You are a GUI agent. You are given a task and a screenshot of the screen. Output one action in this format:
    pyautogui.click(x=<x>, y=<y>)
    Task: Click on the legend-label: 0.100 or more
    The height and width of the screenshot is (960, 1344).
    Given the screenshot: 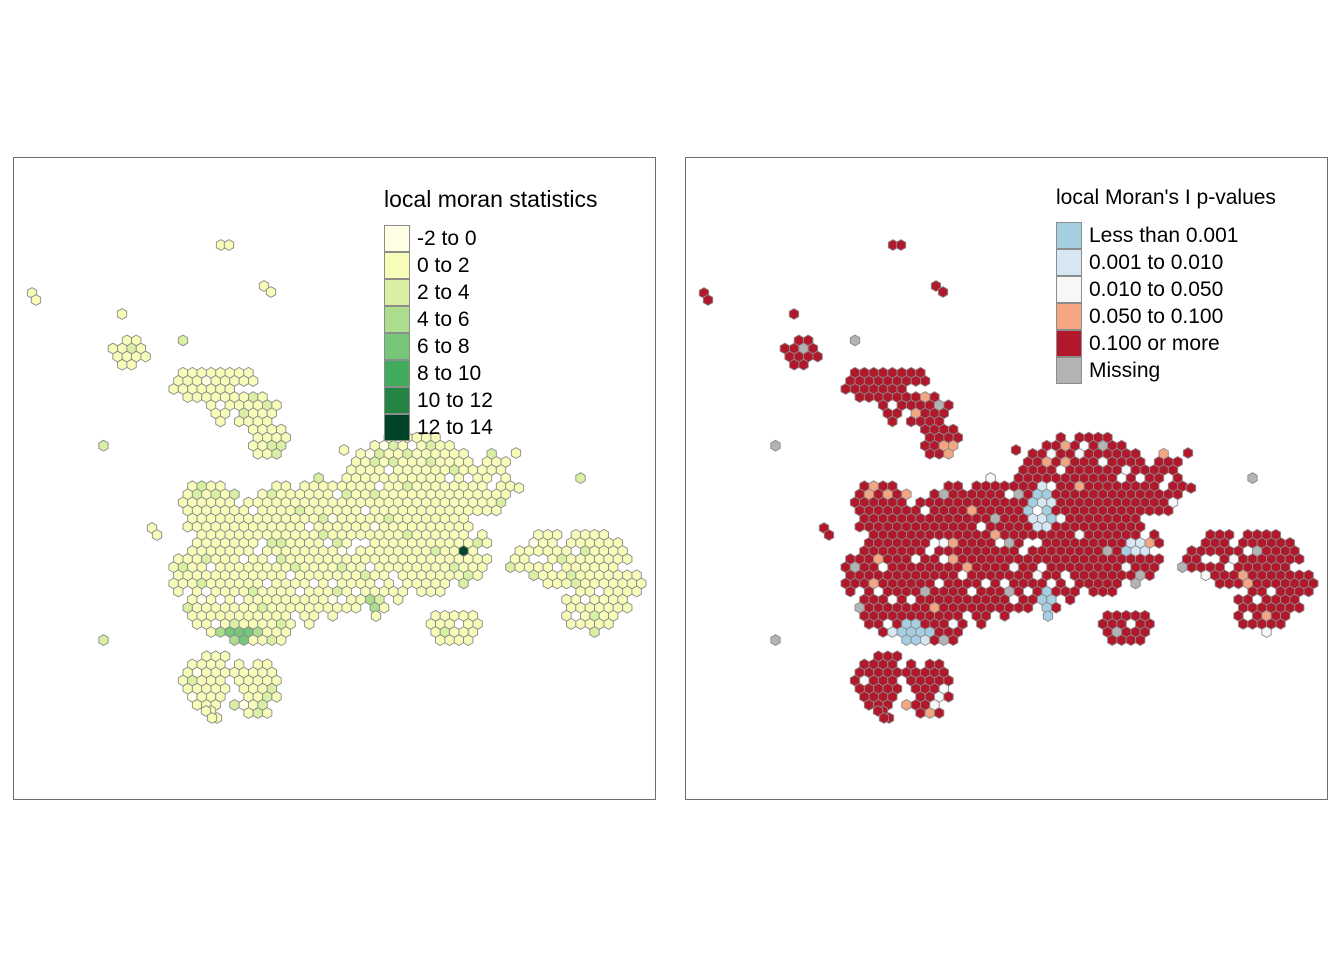 What is the action you would take?
    pyautogui.click(x=1154, y=343)
    